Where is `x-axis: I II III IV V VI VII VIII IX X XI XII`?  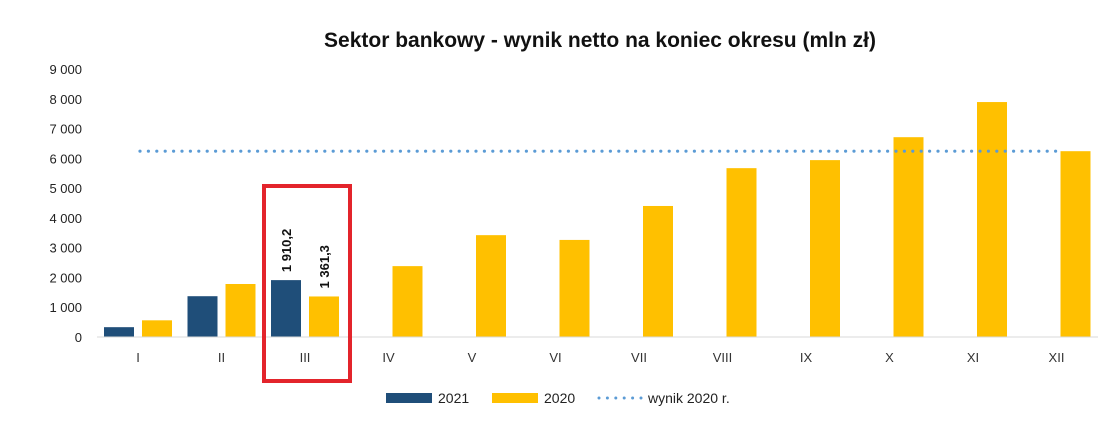 x-axis: I II III IV V VI VII VIII IX X XI XII is located at coordinates (597, 350).